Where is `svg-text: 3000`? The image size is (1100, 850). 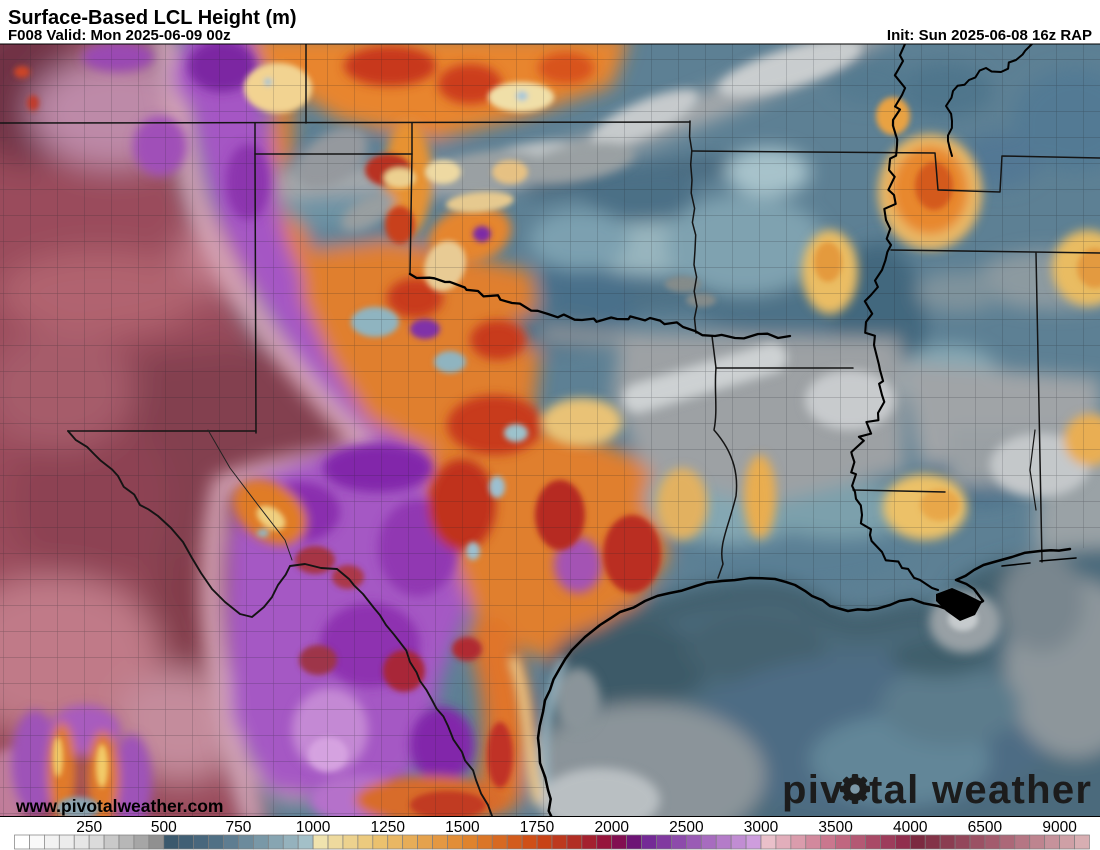 svg-text: 3000 is located at coordinates (761, 827).